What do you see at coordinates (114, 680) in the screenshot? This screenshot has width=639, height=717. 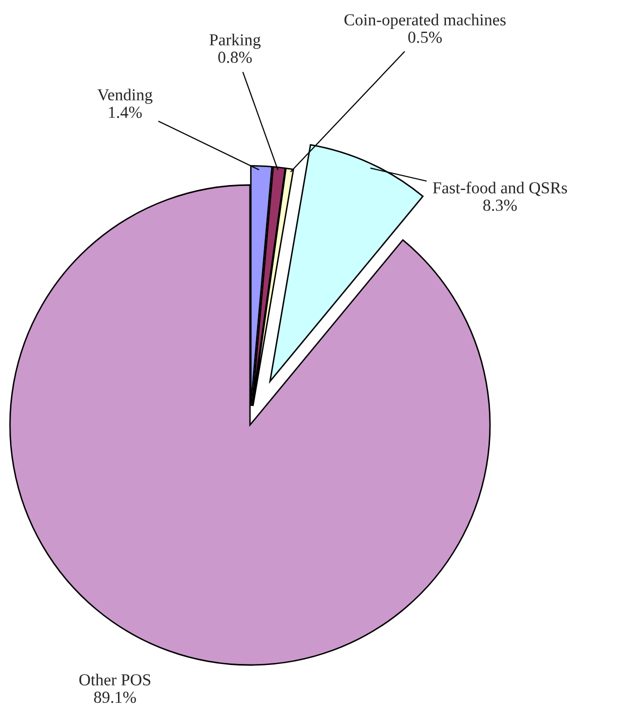 I see `slice-label: Other POS` at bounding box center [114, 680].